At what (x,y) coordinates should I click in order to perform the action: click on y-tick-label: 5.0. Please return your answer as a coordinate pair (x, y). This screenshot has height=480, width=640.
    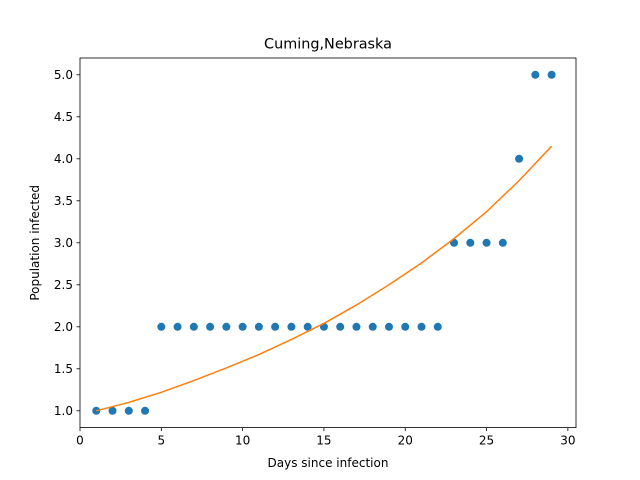
    Looking at the image, I should click on (63, 75).